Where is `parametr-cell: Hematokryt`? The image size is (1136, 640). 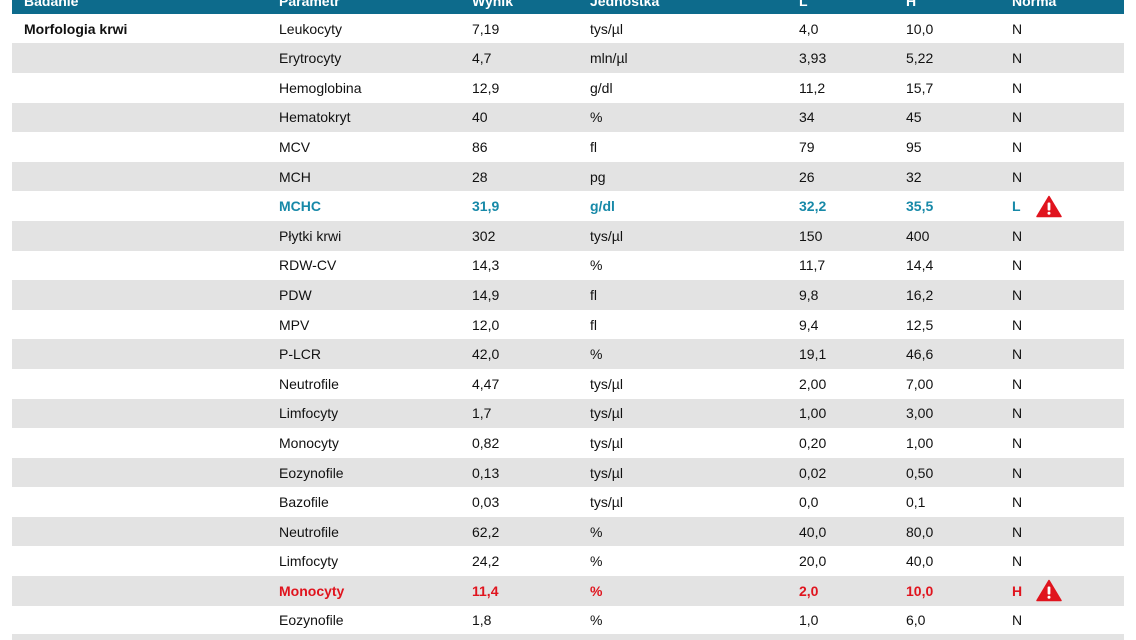
parametr-cell: Hematokryt is located at coordinates (315, 117).